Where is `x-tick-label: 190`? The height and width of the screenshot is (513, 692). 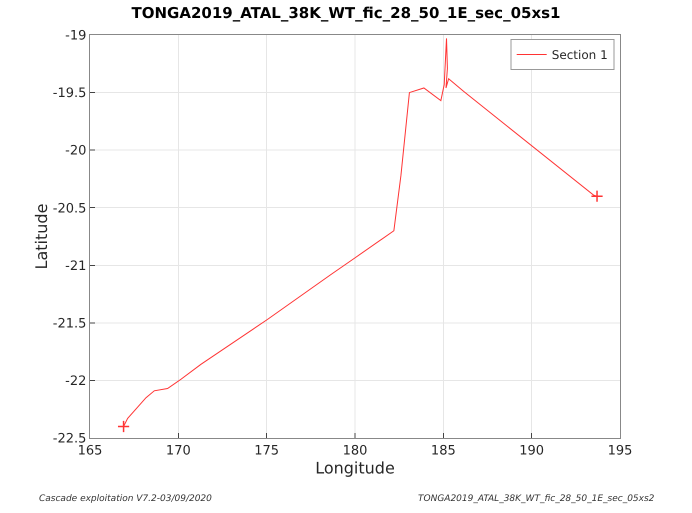 x-tick-label: 190 is located at coordinates (531, 451).